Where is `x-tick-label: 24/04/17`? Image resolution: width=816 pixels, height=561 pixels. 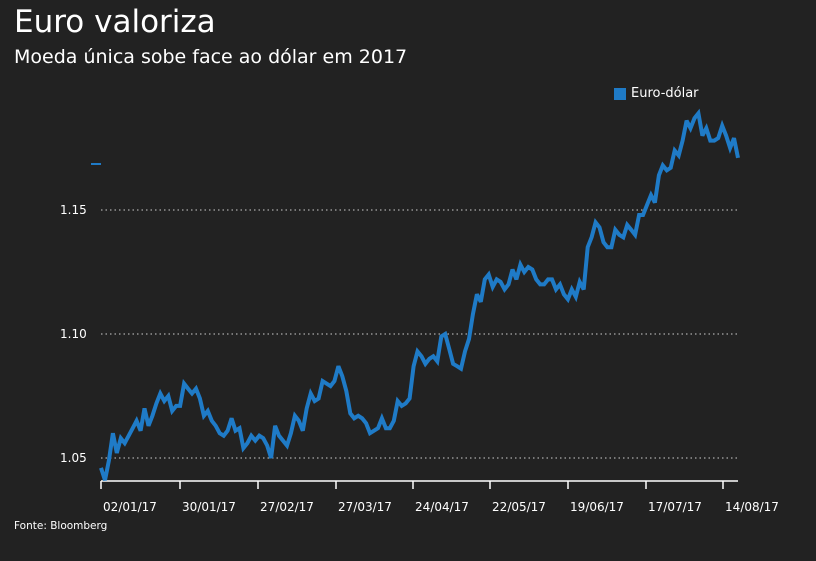
x-tick-label: 24/04/17 is located at coordinates (442, 507).